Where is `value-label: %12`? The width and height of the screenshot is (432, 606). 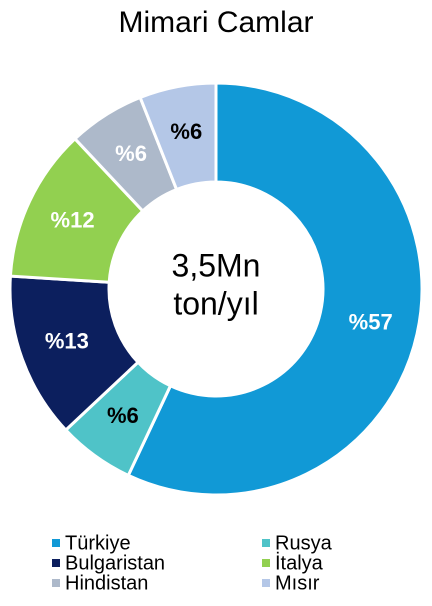
value-label: %12 is located at coordinates (73, 219).